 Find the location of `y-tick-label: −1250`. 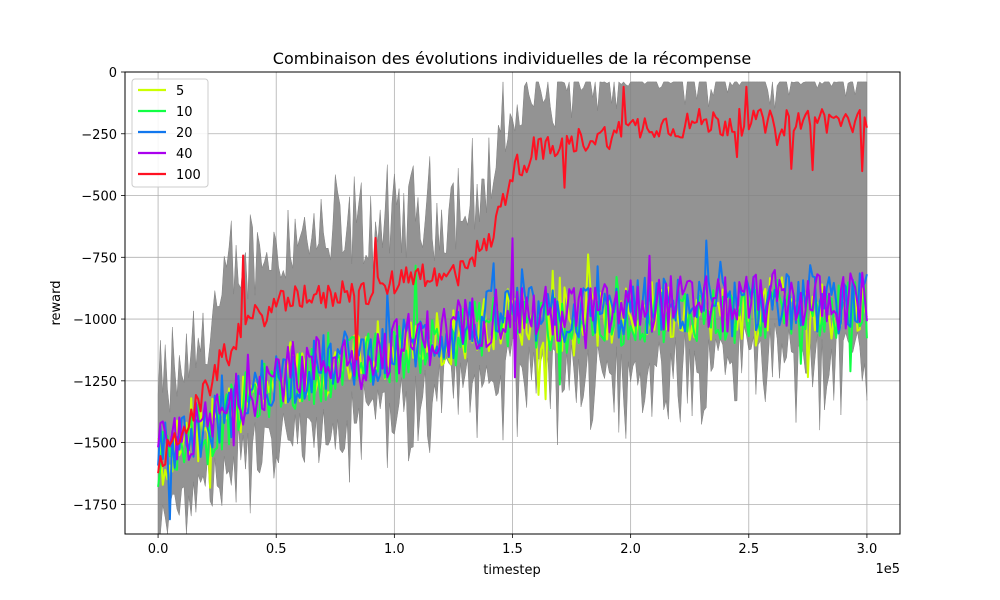

y-tick-label: −1250 is located at coordinates (95, 382).